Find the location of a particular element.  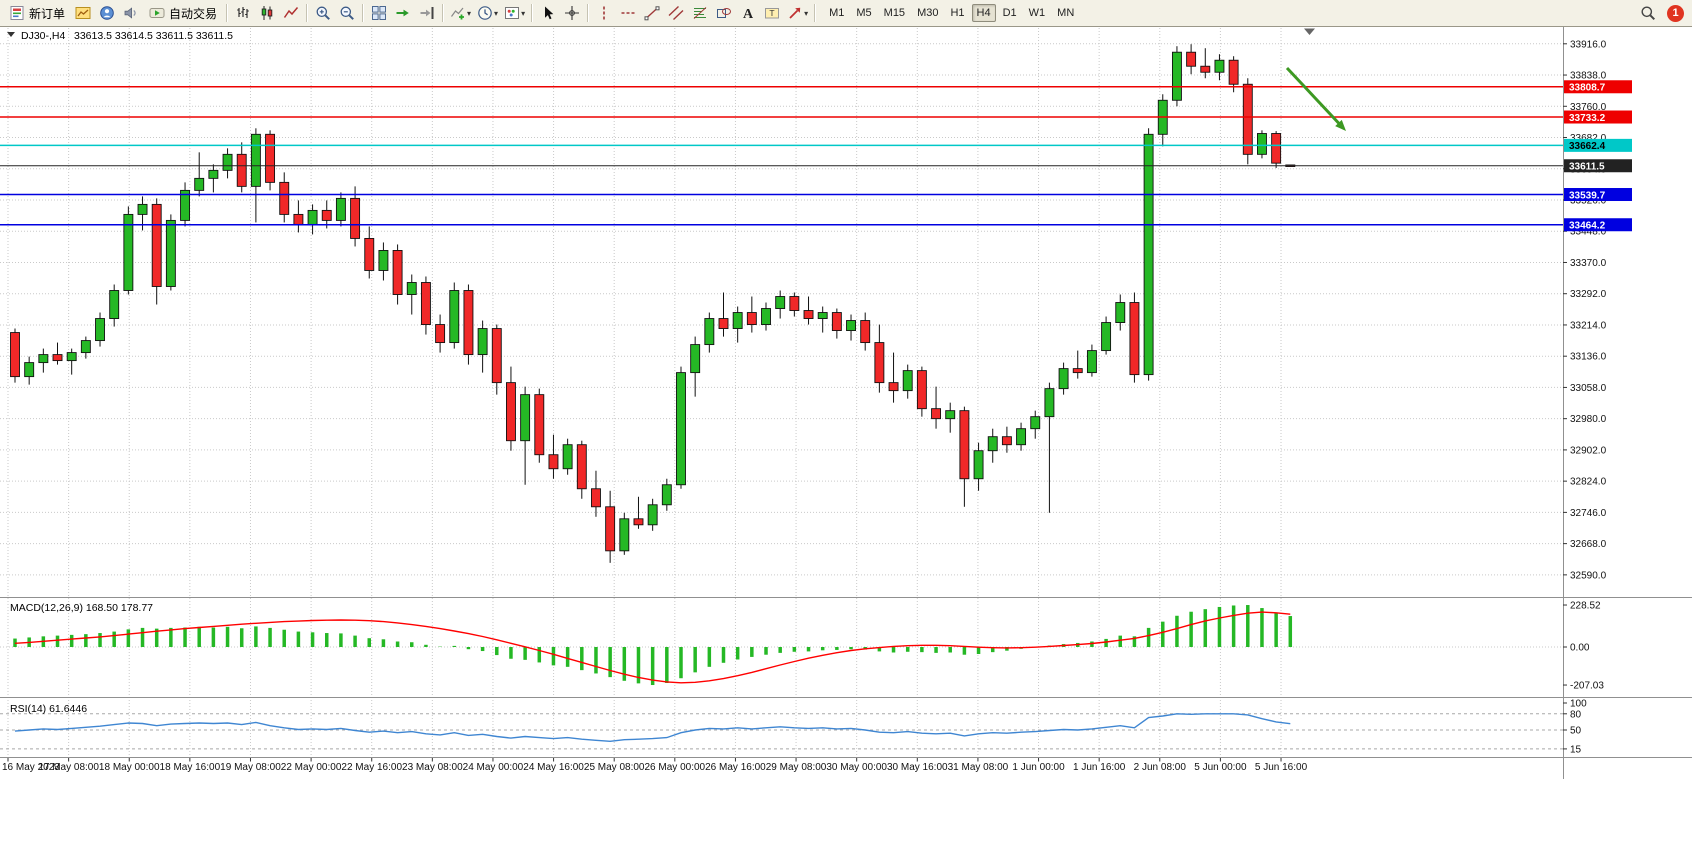

new-order-button-label: 新订单 is located at coordinates (47, 13).